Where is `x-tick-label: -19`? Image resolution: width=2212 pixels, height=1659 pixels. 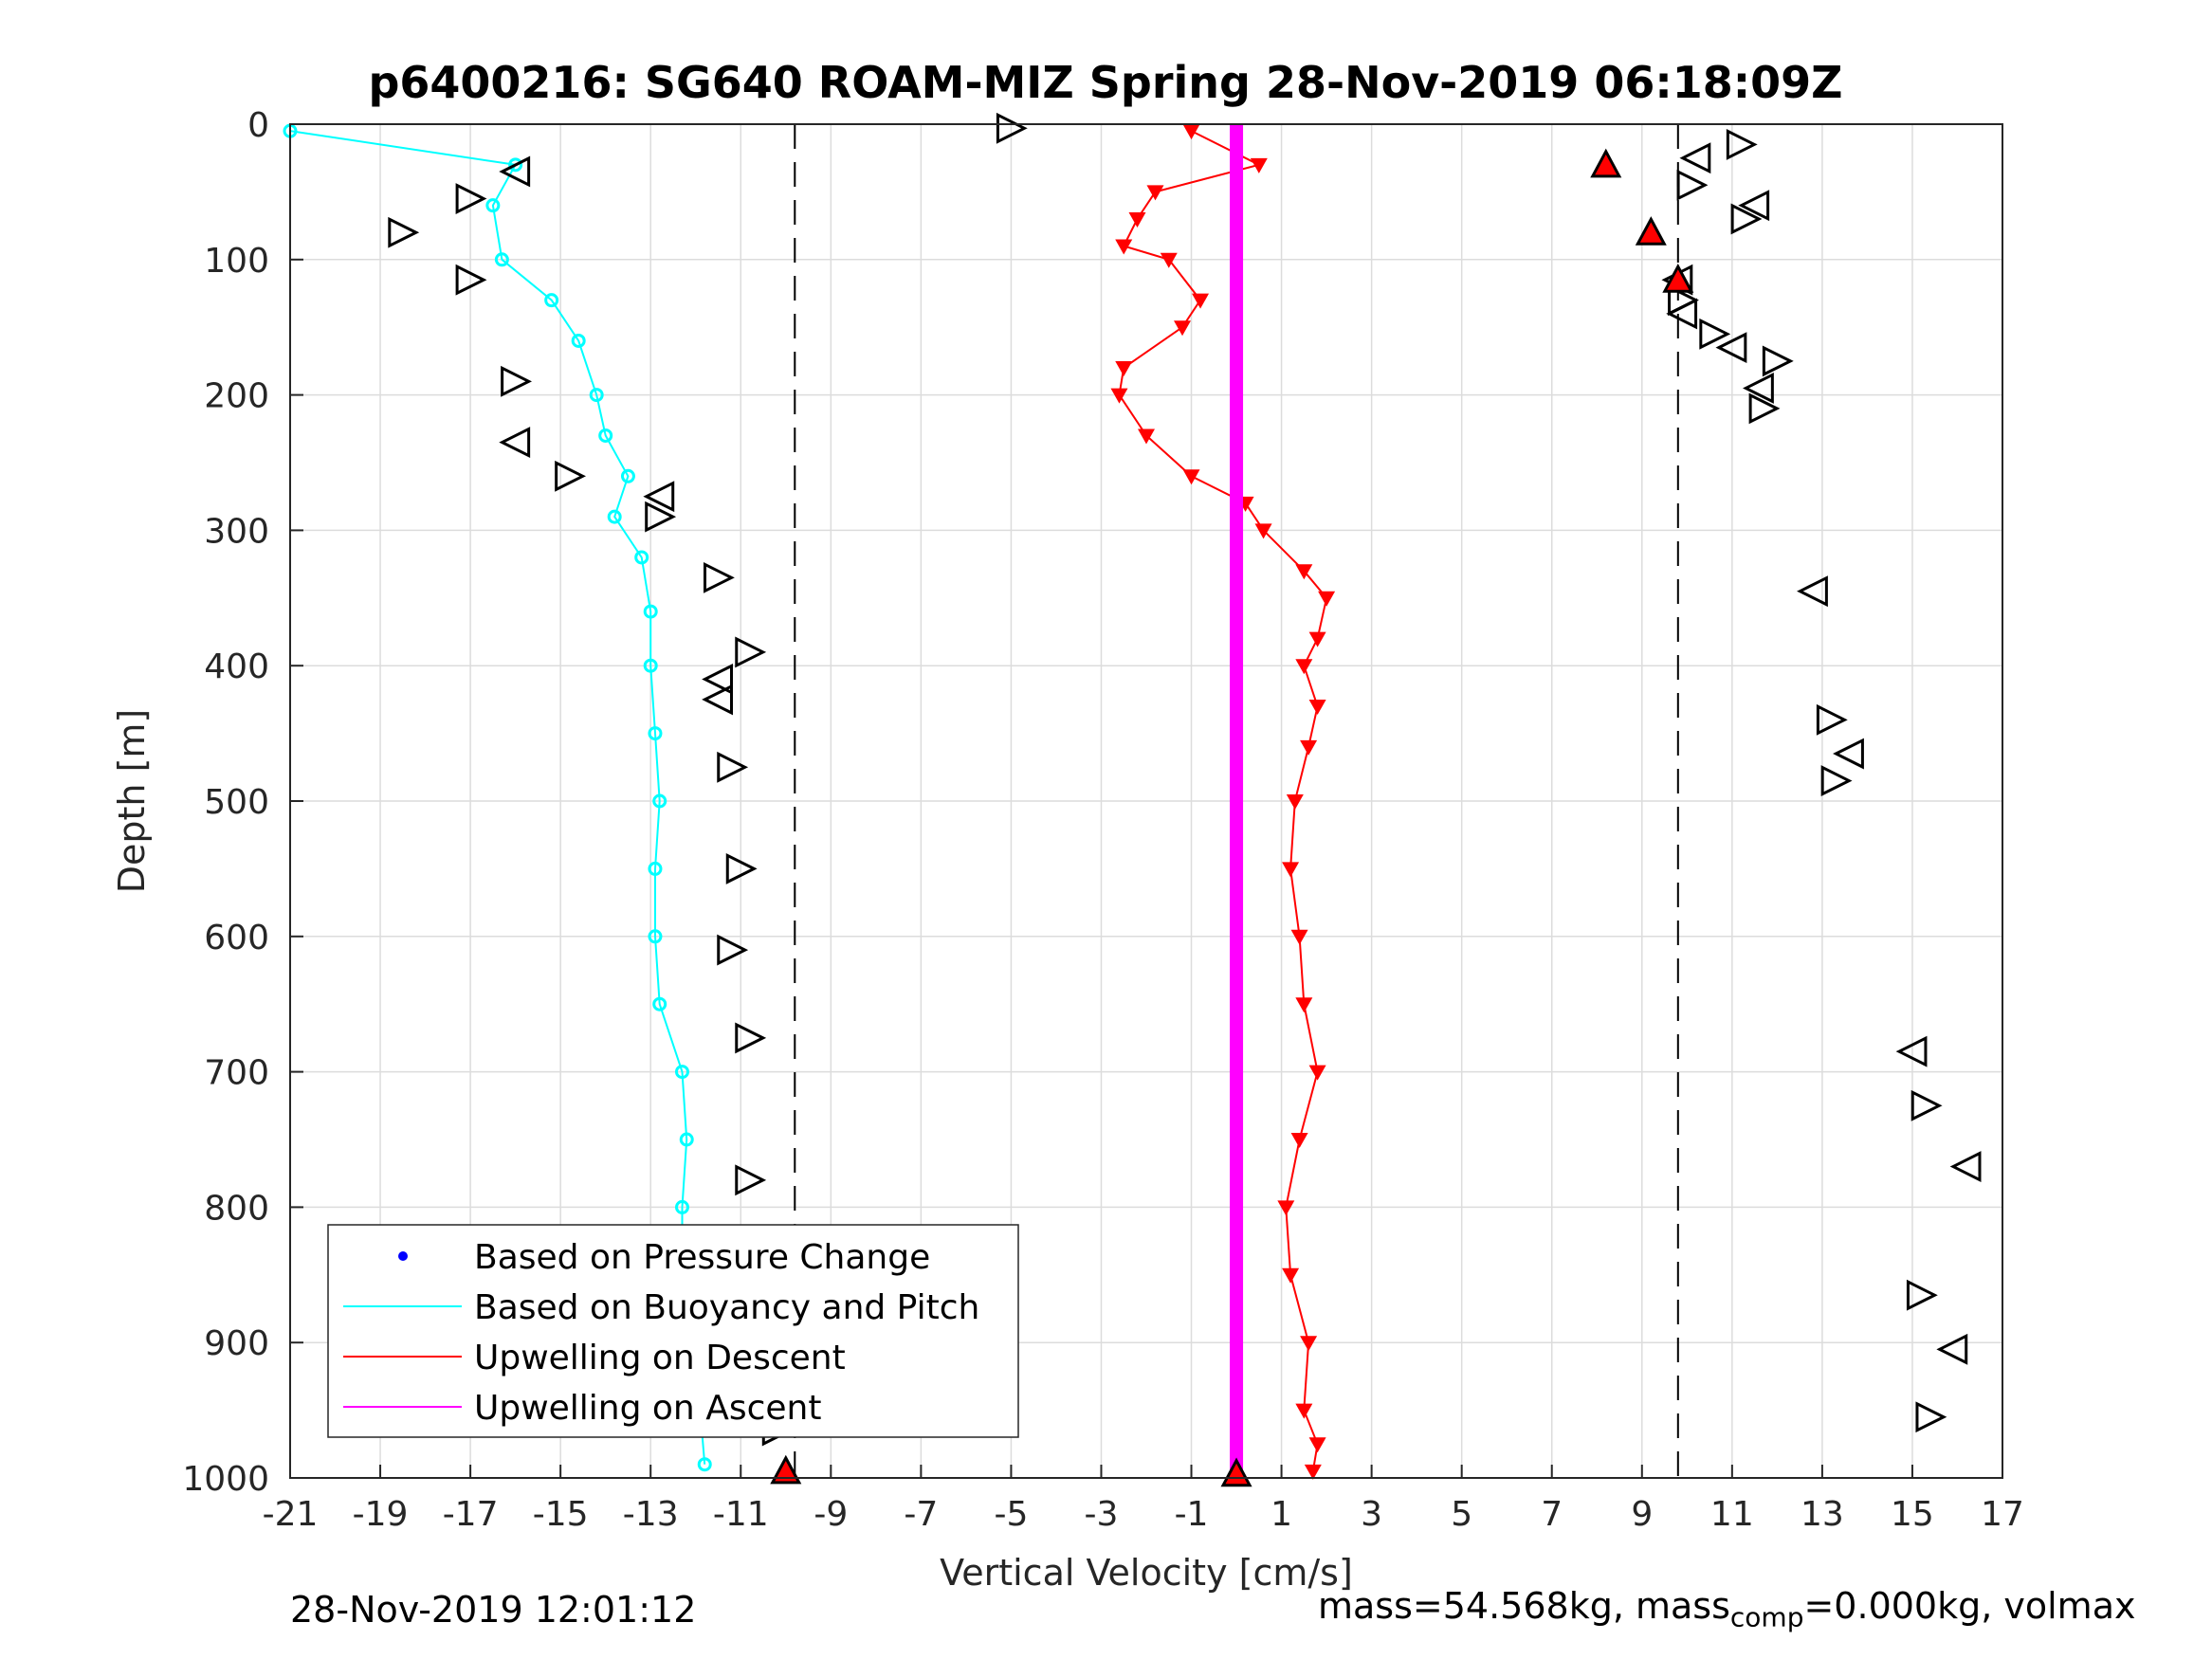
x-tick-label: -19 is located at coordinates (381, 1514).